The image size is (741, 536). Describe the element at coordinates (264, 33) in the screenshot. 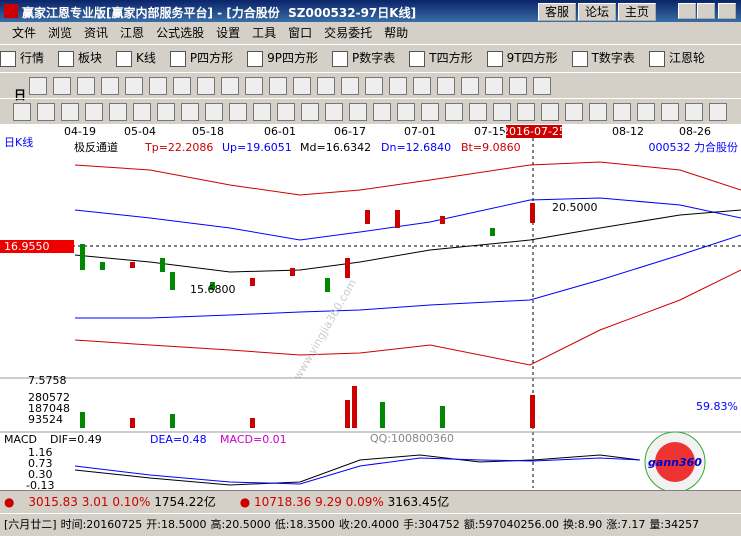

I see `menu-item: 工具` at that location.